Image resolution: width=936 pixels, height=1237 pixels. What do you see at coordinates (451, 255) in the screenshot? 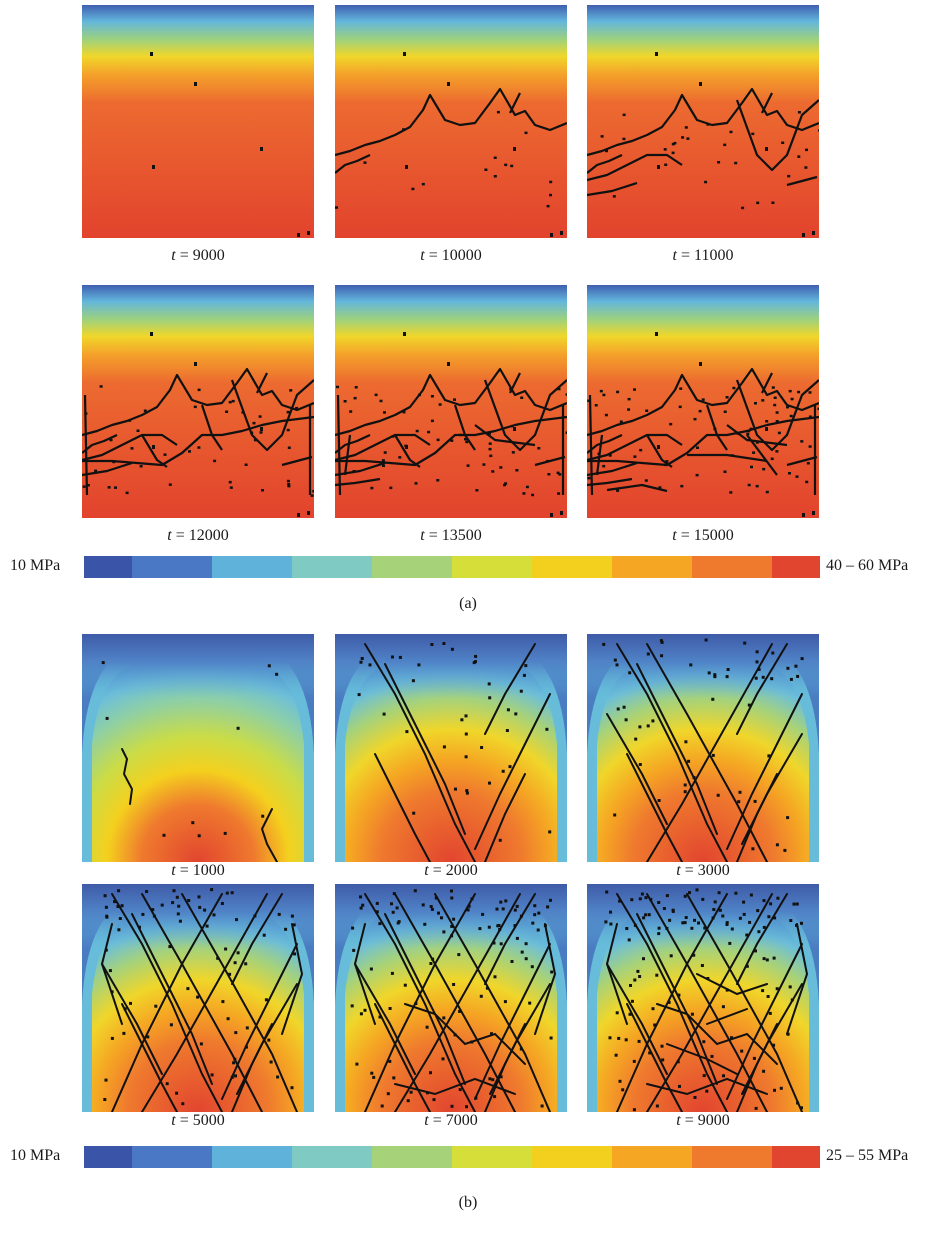
I see `panel-caption: t = 10000` at bounding box center [451, 255].